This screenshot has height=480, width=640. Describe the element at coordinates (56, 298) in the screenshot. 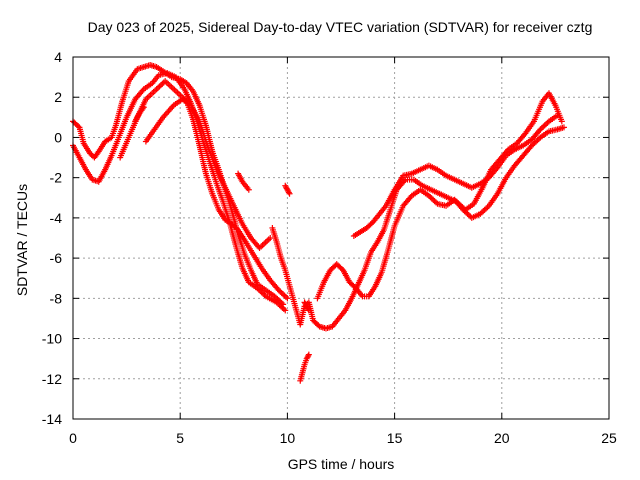

I see `y-tick-label: -8` at that location.